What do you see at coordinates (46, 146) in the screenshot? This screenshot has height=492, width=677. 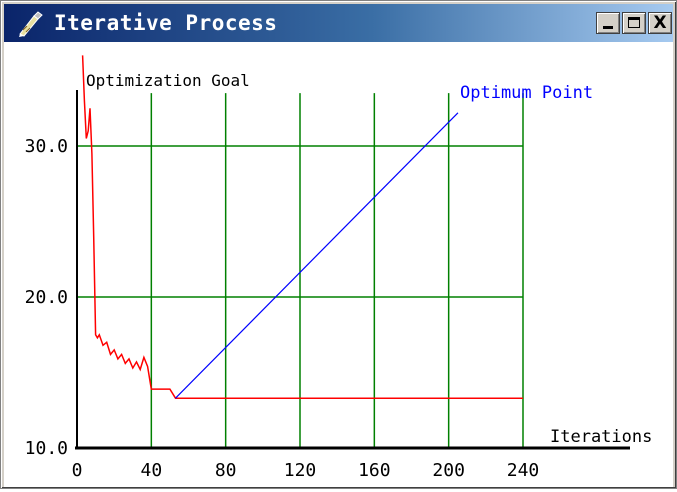 I see `y-tick-label-30.0: 30.0` at bounding box center [46, 146].